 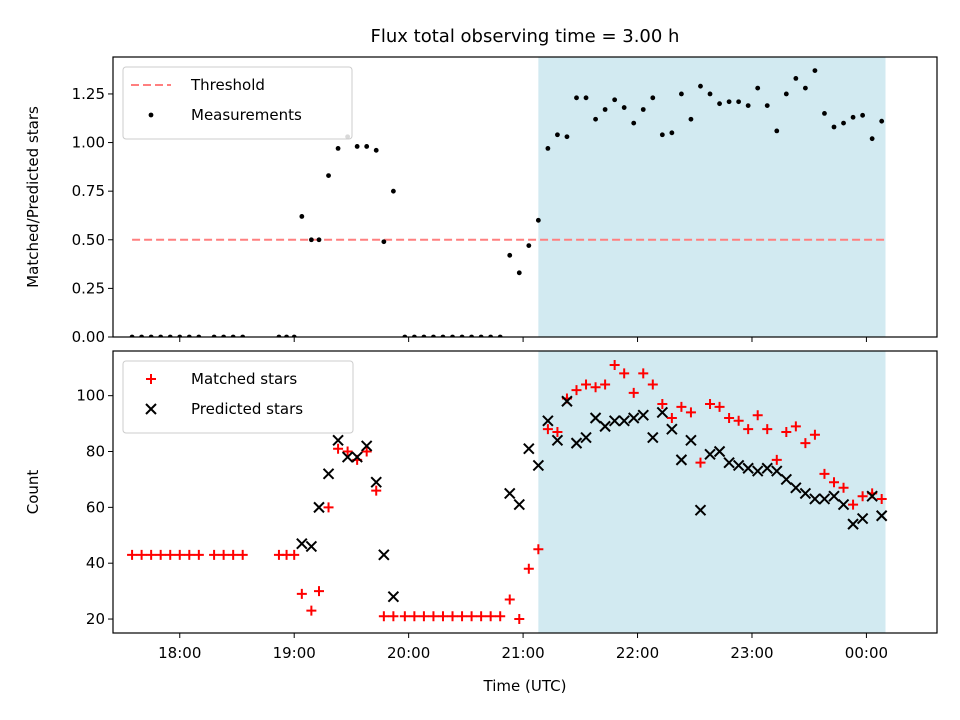 What do you see at coordinates (88, 337) in the screenshot?
I see `y-tick-label: 0.00` at bounding box center [88, 337].